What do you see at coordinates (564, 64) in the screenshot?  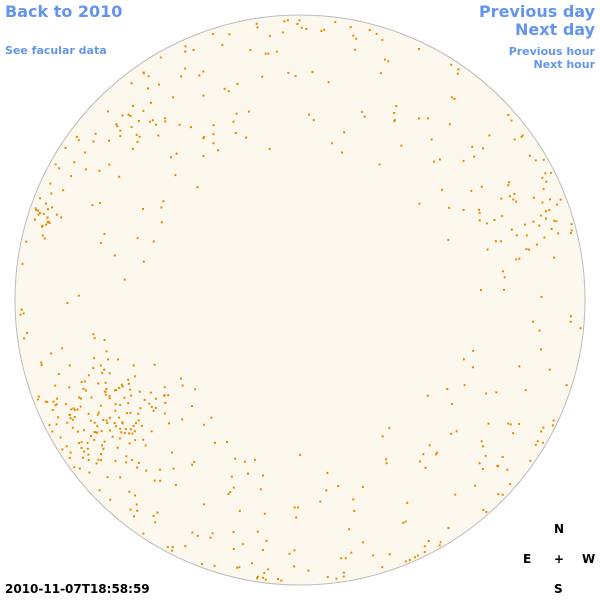 I see `next-hour-link: Next hour` at bounding box center [564, 64].